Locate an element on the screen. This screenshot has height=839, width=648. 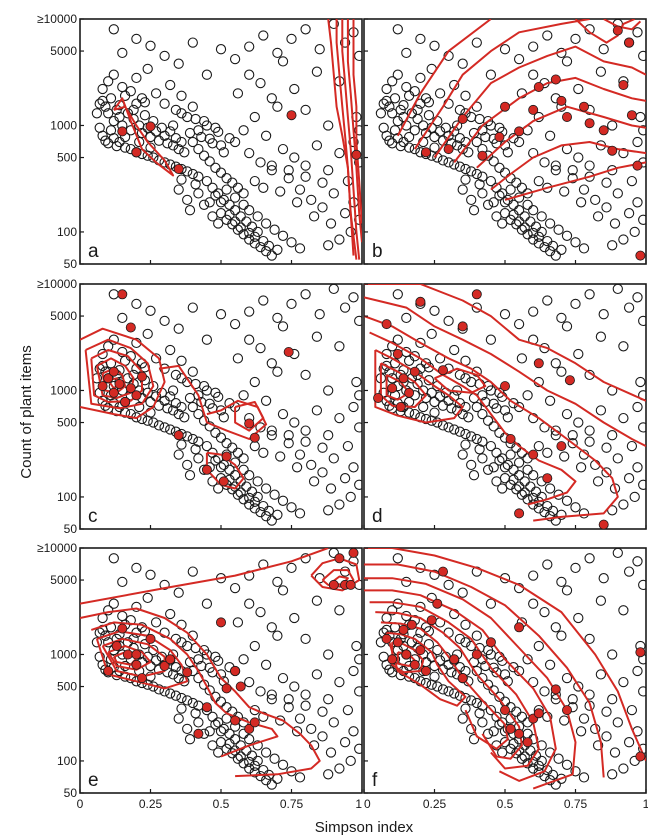
x-tick-label: 1 is located at coordinates (358, 804).